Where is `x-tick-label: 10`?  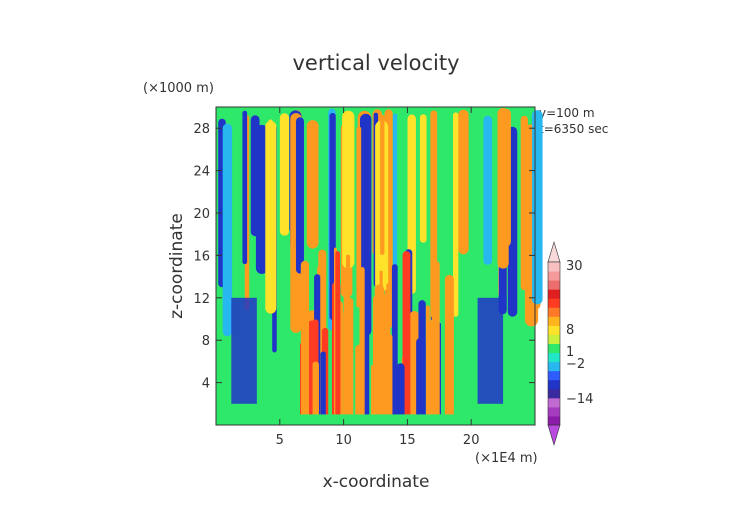 x-tick-label: 10 is located at coordinates (343, 440).